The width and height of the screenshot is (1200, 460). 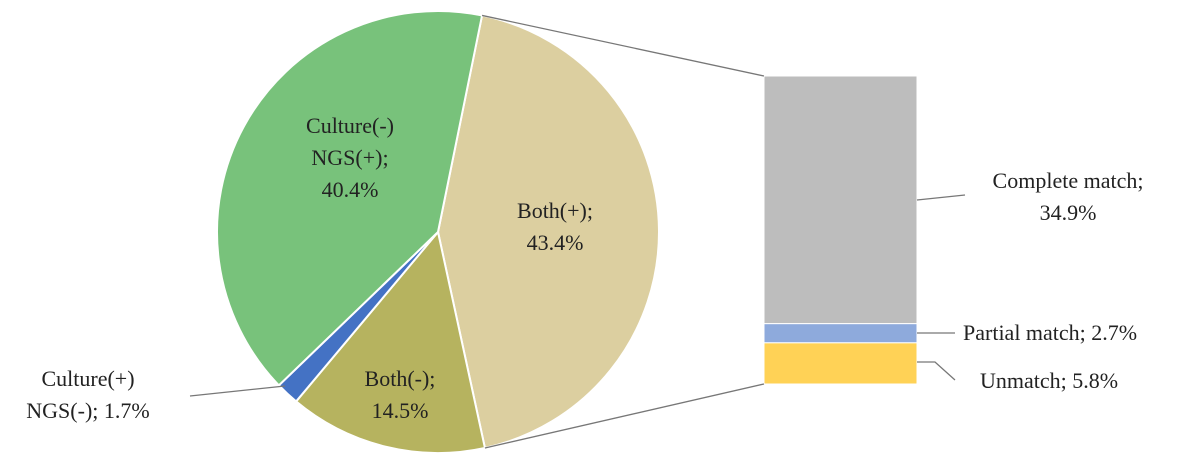 What do you see at coordinates (350, 141) in the screenshot?
I see `category-label: Culture(-) NGS(+);` at bounding box center [350, 141].